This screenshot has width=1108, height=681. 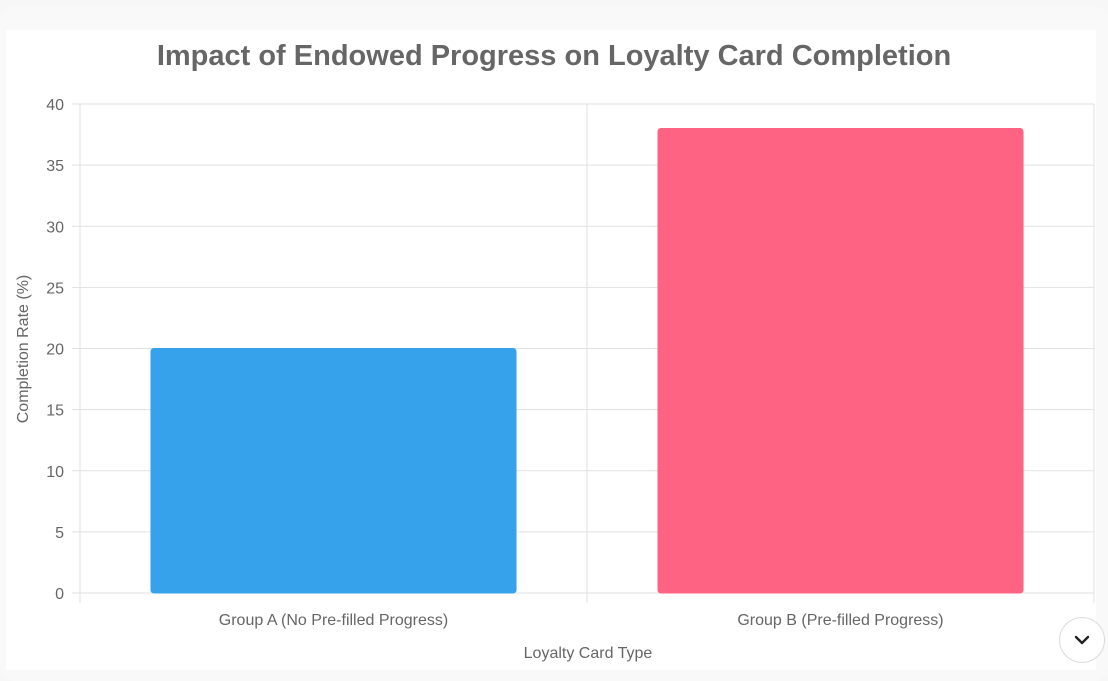 What do you see at coordinates (840, 620) in the screenshot?
I see `x-tick-label: Group B (Pre-filled Progress)` at bounding box center [840, 620].